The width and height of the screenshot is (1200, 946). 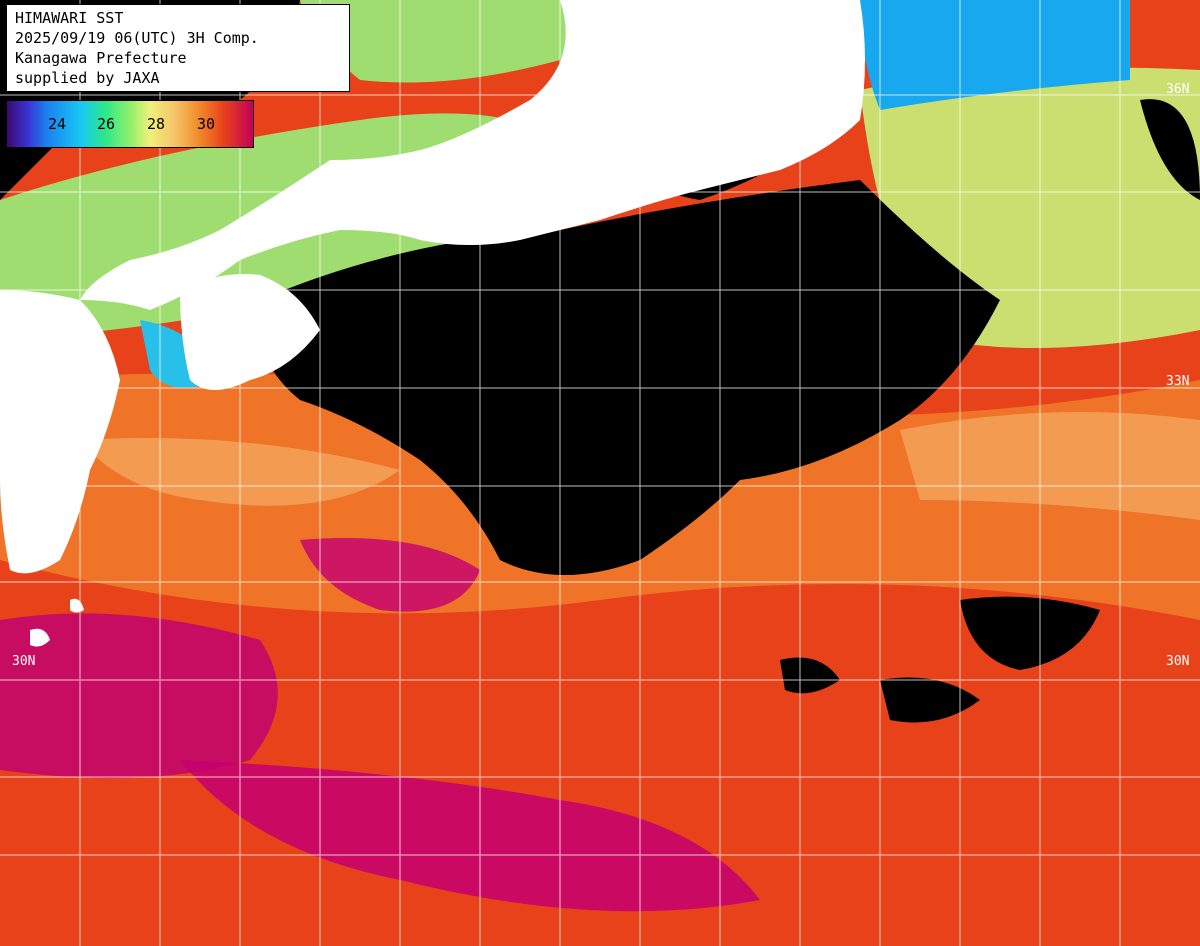 I want to click on lat-label-30n-left: 30N, so click(x=24, y=661).